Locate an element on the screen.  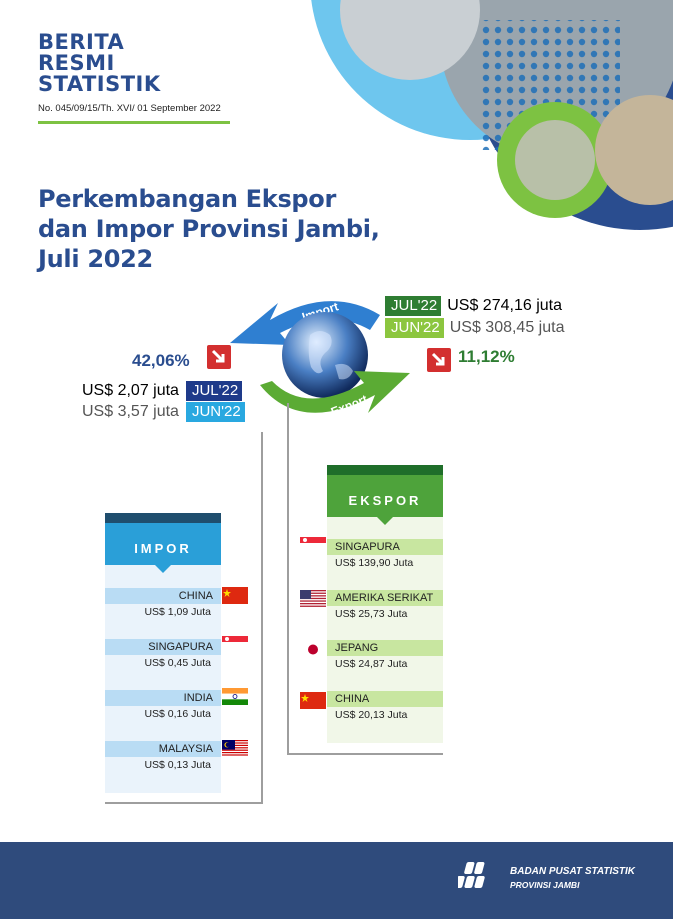
list-item: CHINA US$ 20,13 Juta is located at coordinates (385, 707).